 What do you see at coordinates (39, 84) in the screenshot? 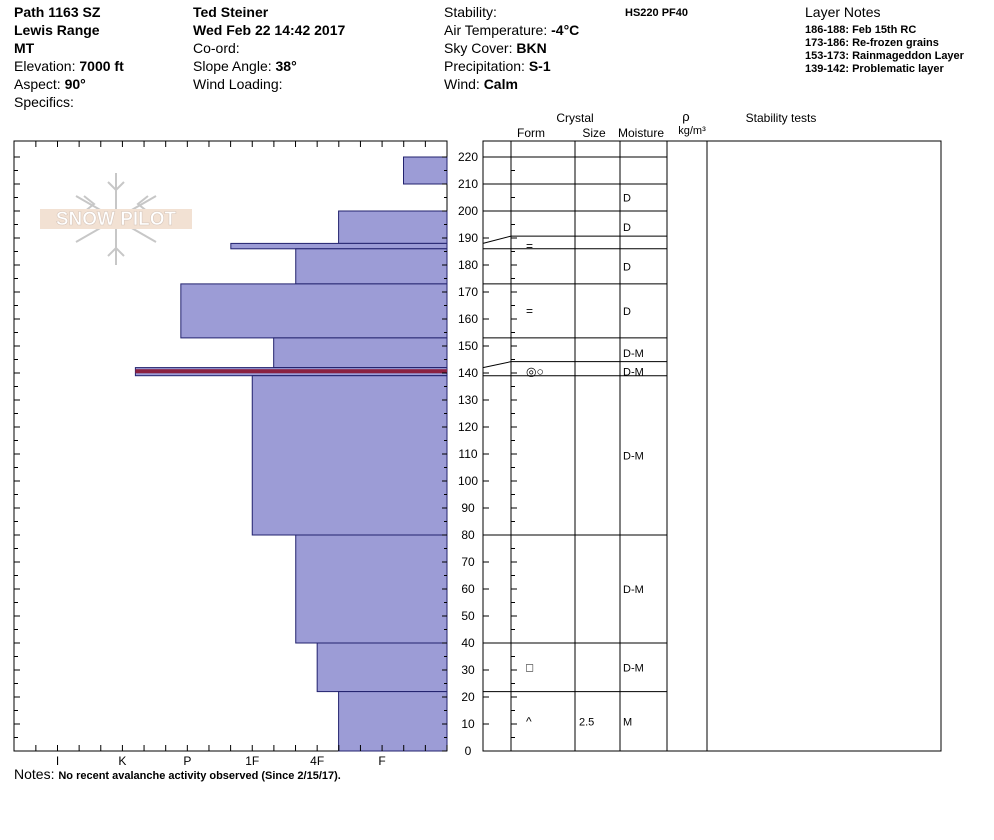
I see `aspect-label: Aspect:` at bounding box center [39, 84].